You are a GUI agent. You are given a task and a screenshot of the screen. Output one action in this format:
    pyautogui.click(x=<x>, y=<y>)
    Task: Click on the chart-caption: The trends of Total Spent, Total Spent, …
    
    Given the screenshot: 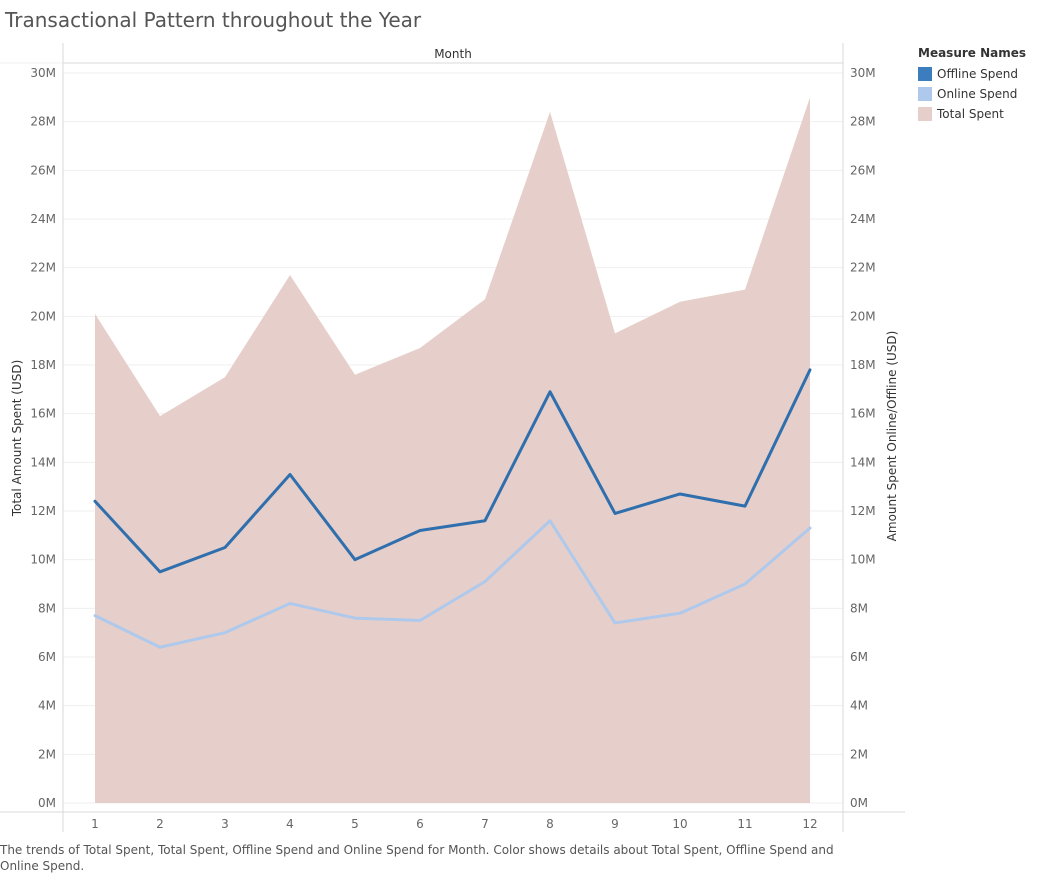 What is the action you would take?
    pyautogui.click(x=417, y=858)
    